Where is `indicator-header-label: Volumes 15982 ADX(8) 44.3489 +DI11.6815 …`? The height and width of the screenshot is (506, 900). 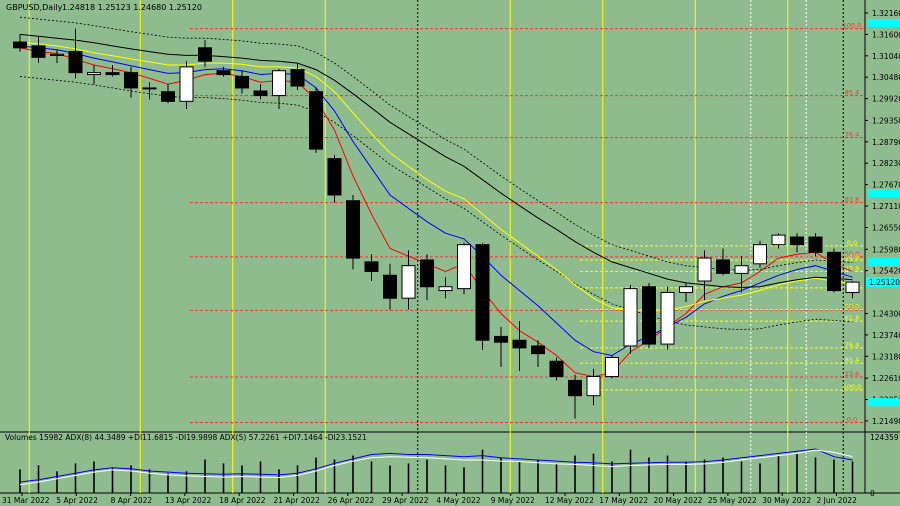
indicator-header-label: Volumes 15982 ADX(8) 44.3489 +DI11.6815 … is located at coordinates (186, 437).